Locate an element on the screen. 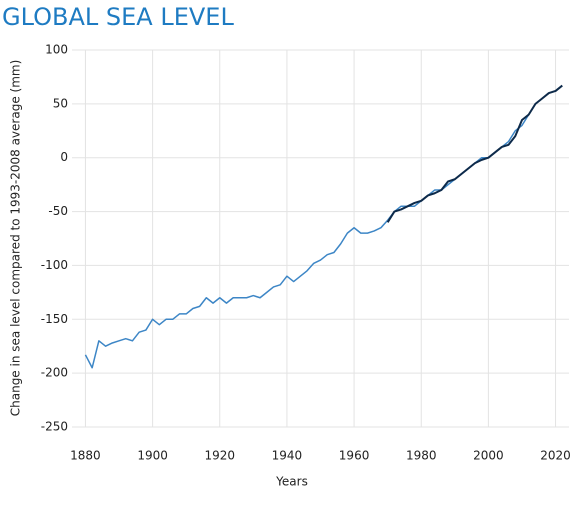 The width and height of the screenshot is (585, 505). y-tick-label: 0 is located at coordinates (64, 157).